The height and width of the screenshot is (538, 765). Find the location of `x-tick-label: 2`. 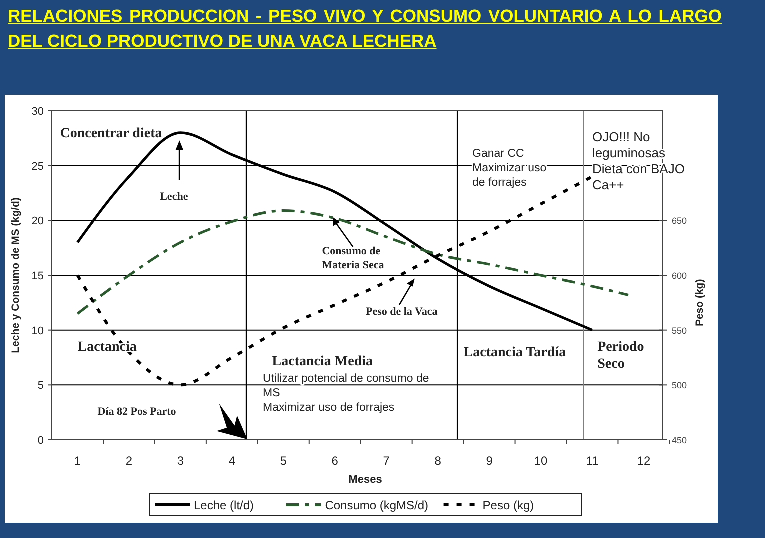

x-tick-label: 2 is located at coordinates (129, 461).